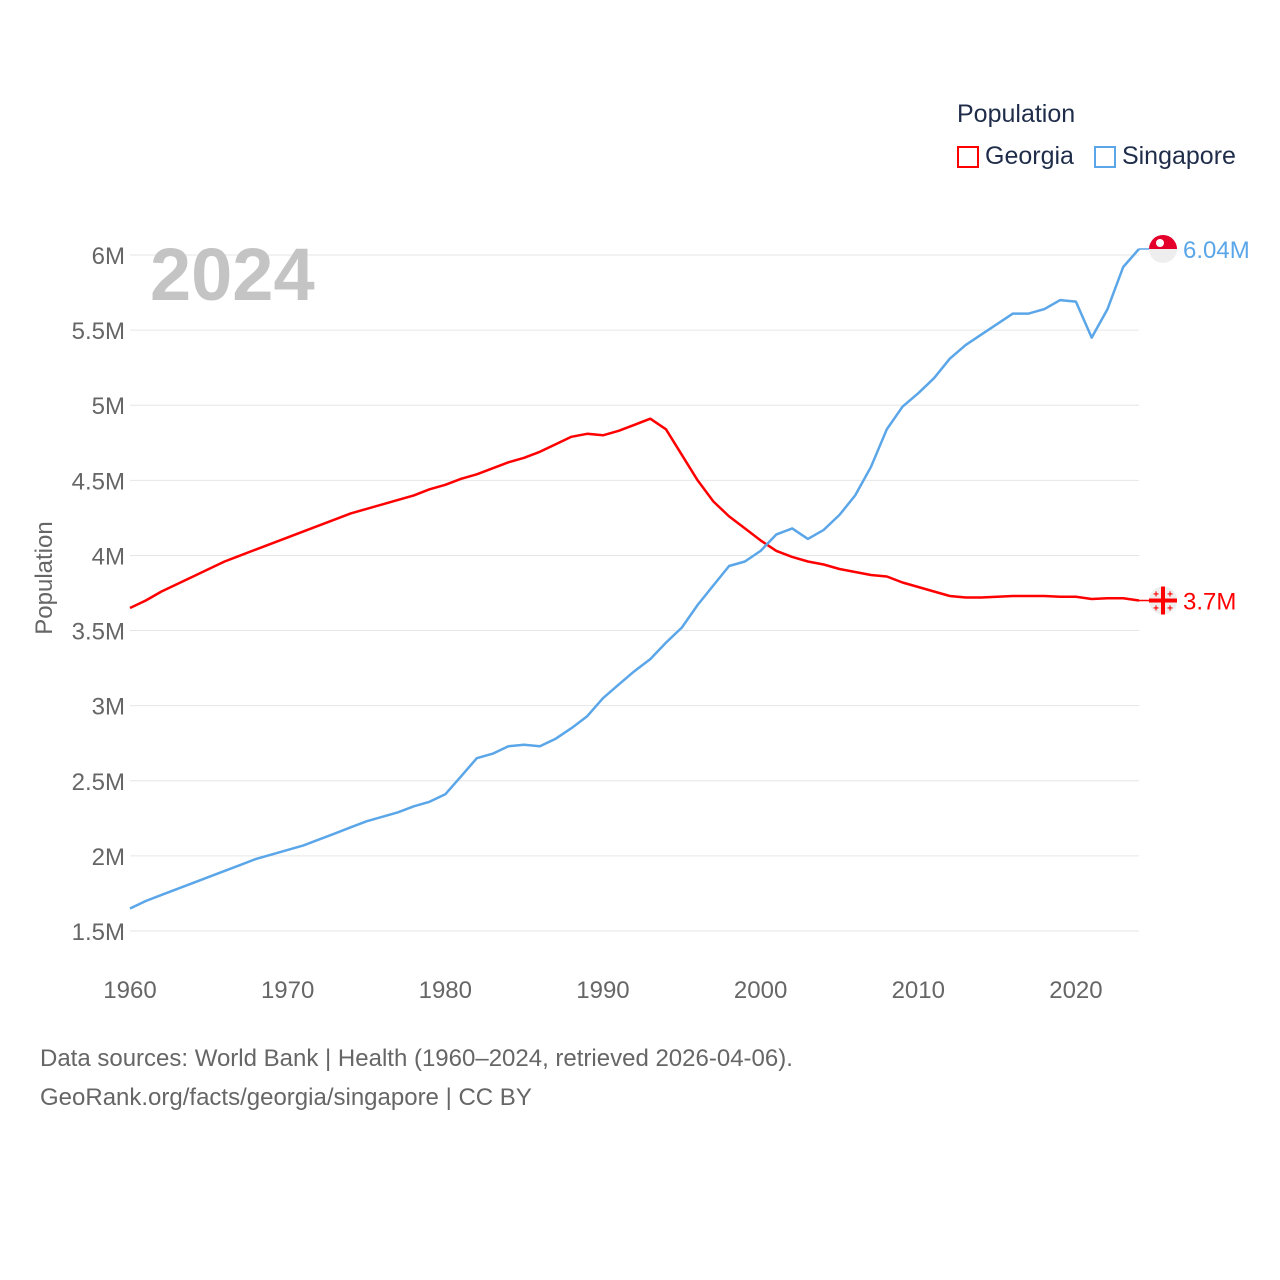 The width and height of the screenshot is (1280, 1280). What do you see at coordinates (44, 577) in the screenshot?
I see `y-axis-title: Population` at bounding box center [44, 577].